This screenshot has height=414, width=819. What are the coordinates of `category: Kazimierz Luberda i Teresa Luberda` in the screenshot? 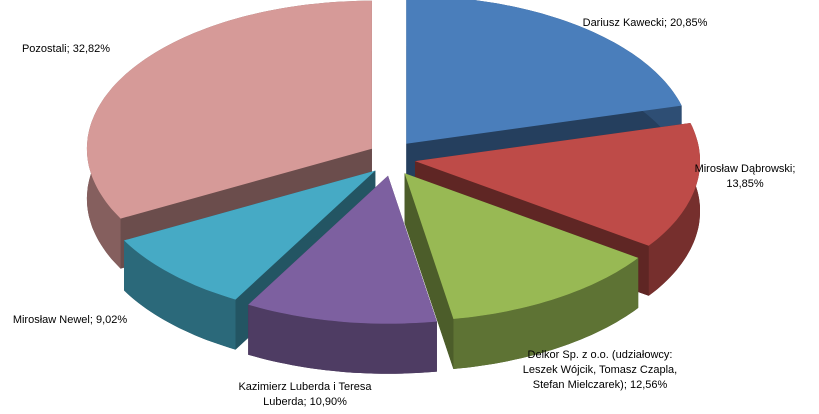 It's located at (306, 394).